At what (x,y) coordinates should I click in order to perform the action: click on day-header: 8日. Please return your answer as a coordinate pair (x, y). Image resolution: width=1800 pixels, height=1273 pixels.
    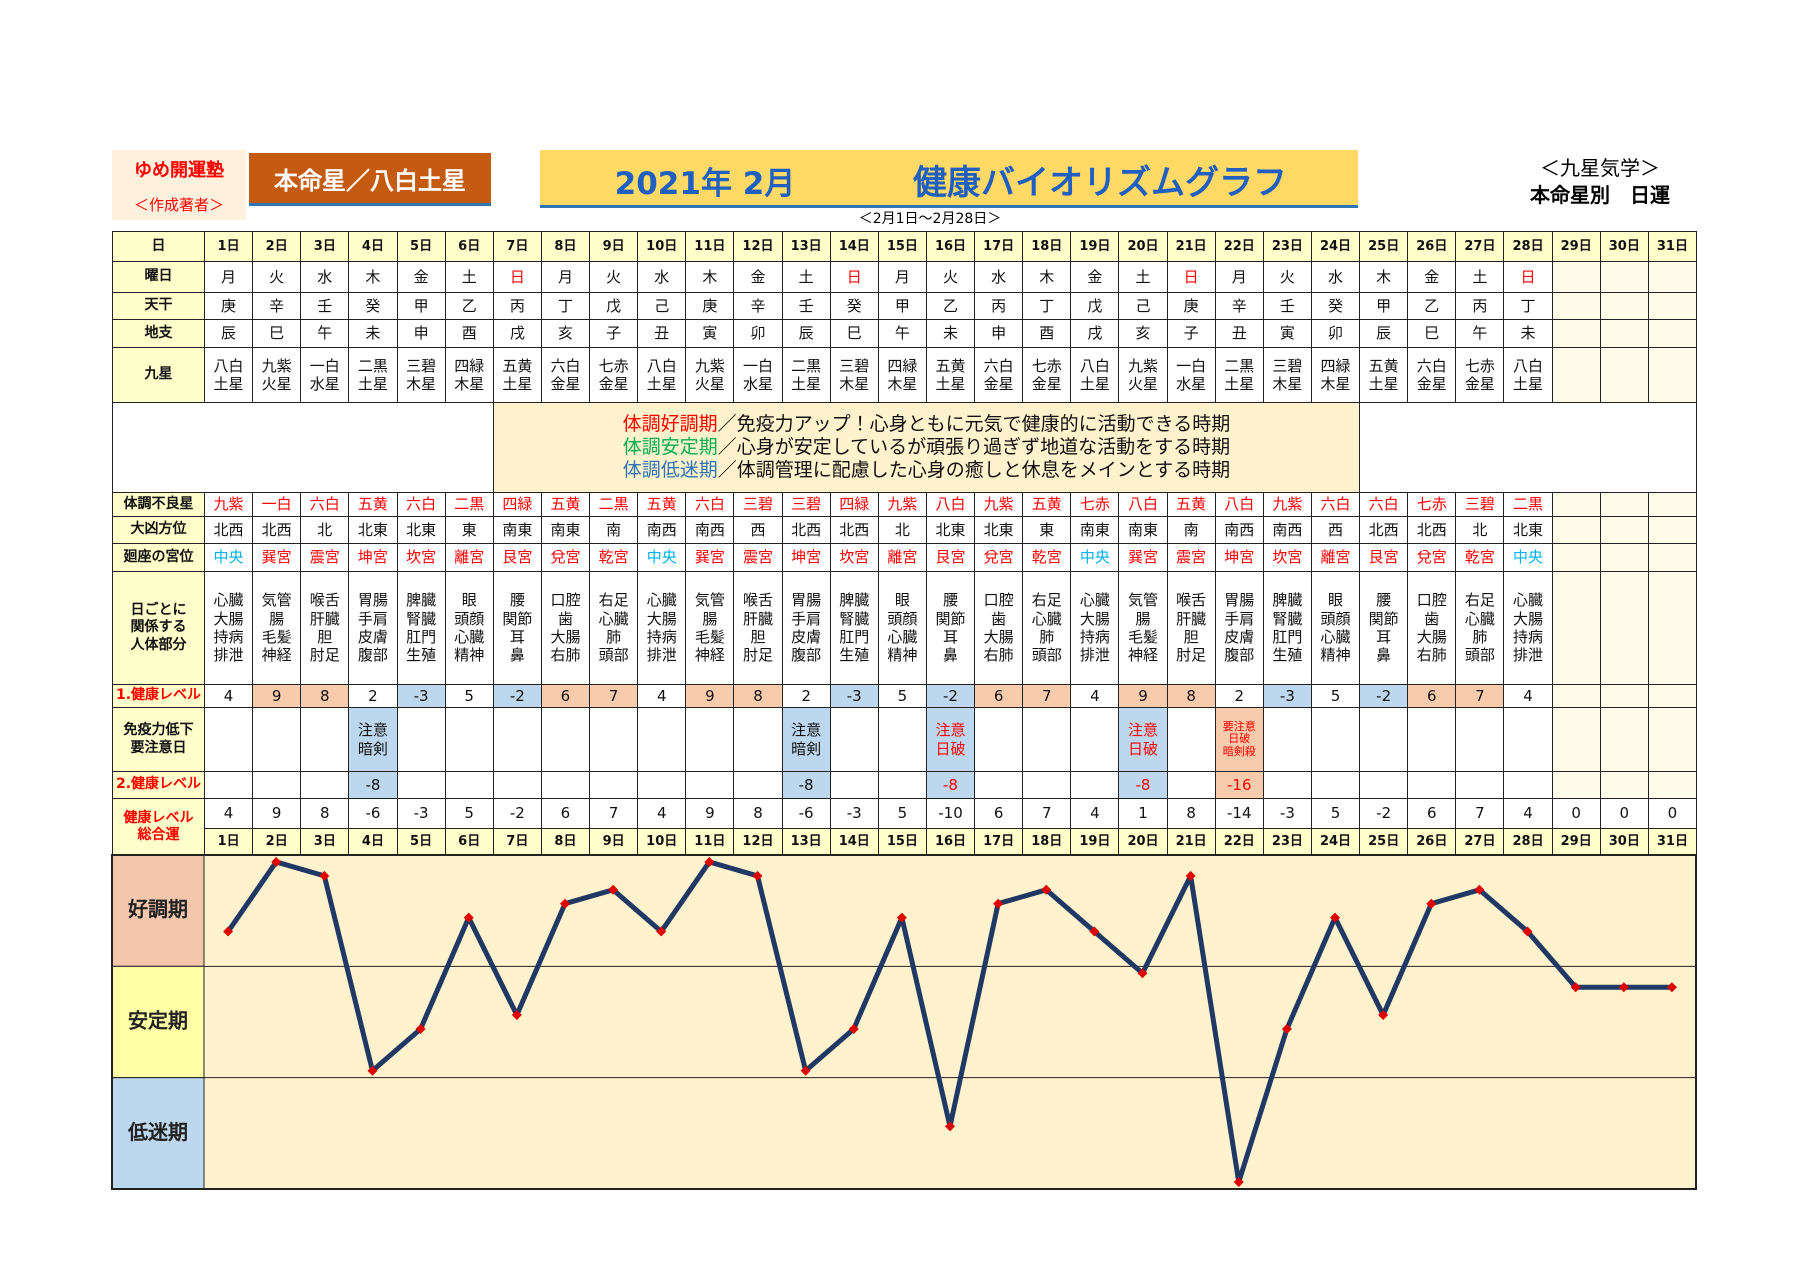
    Looking at the image, I should click on (565, 246).